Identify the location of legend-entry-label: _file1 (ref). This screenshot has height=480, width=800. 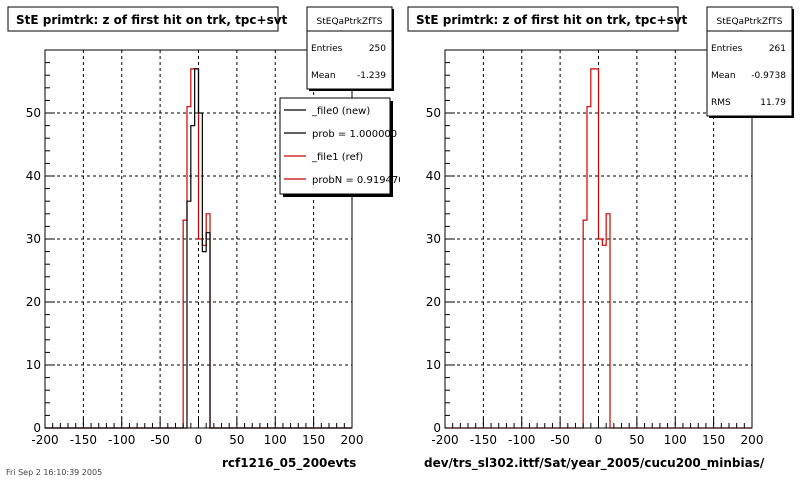
(337, 157).